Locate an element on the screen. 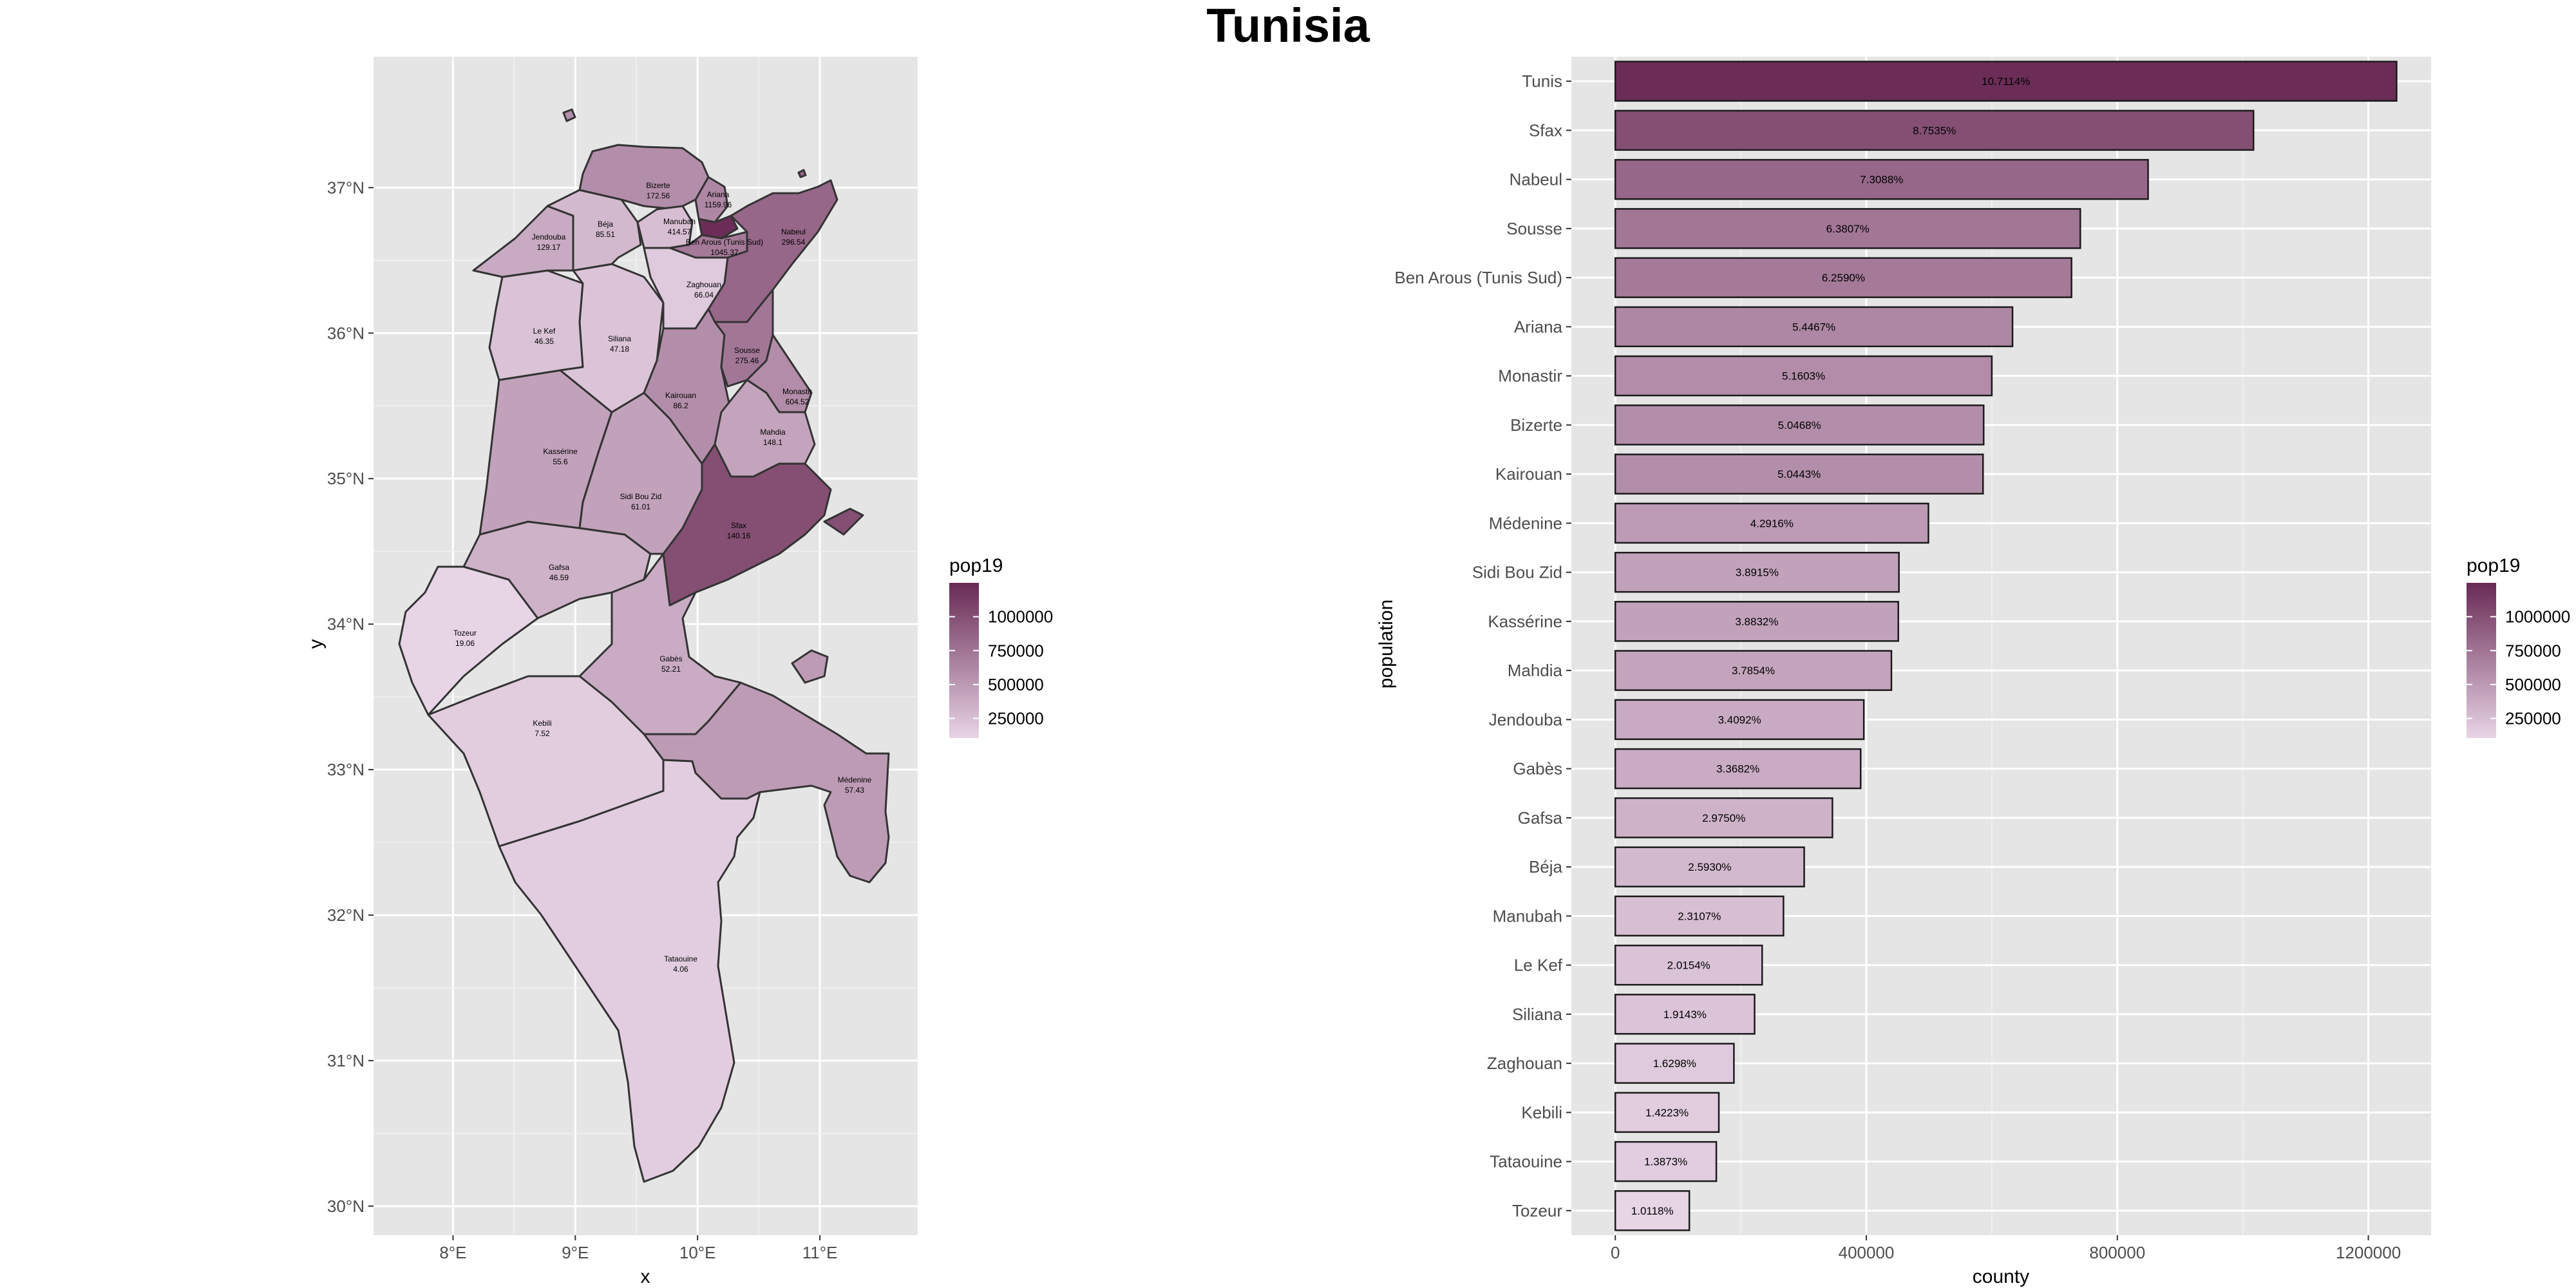 This screenshot has width=2576, height=1288. map-y-tick-label: 36°N is located at coordinates (346, 333).